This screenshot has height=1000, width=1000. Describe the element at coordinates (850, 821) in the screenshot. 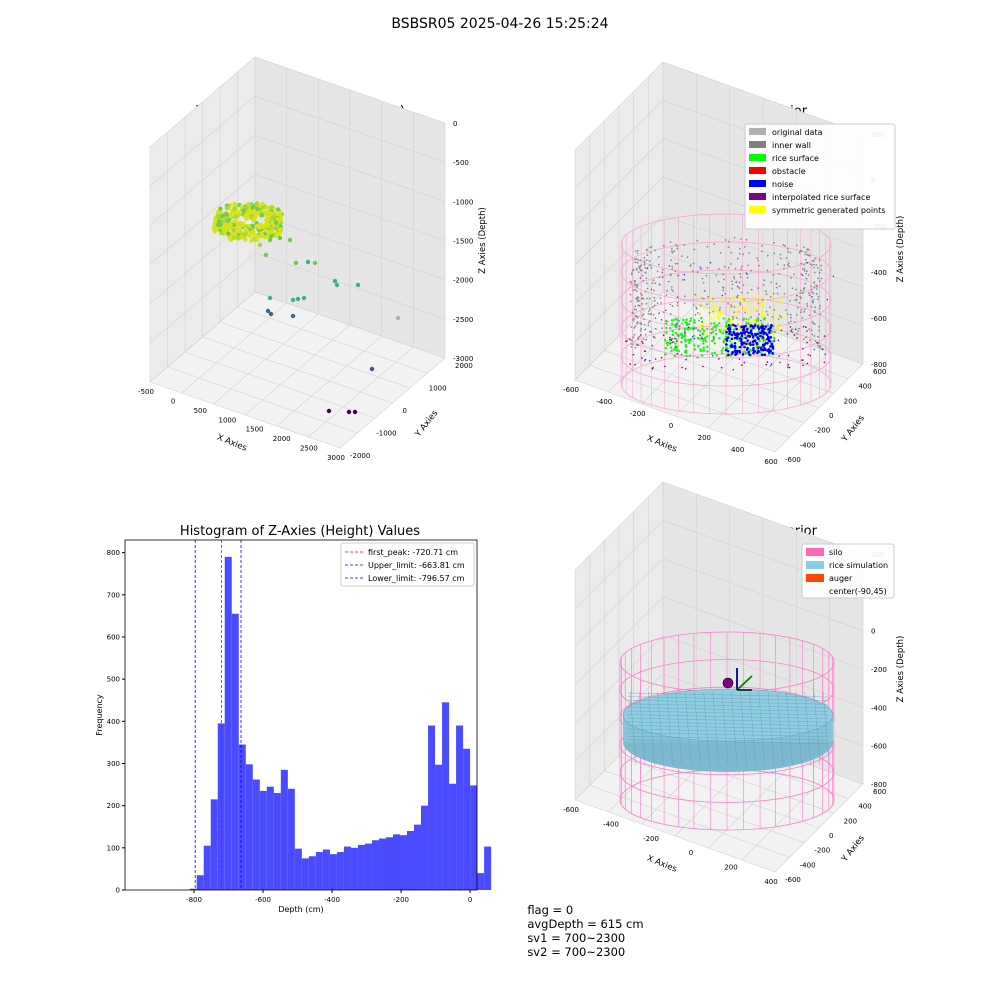

I see `y-tick-label: 200` at that location.